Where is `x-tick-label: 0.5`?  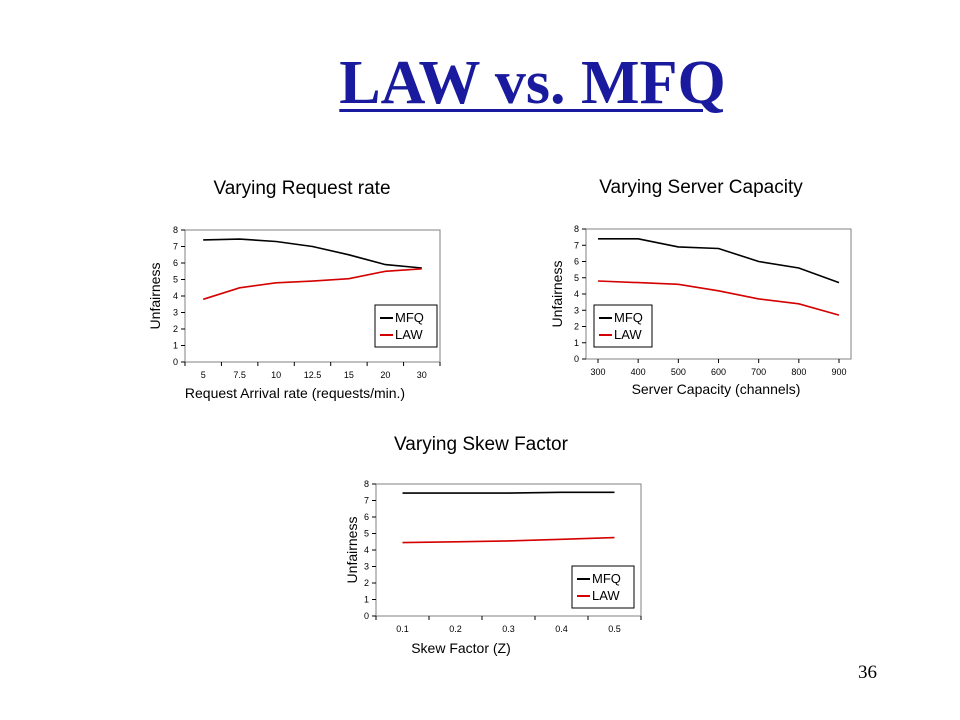
x-tick-label: 0.5 is located at coordinates (614, 629).